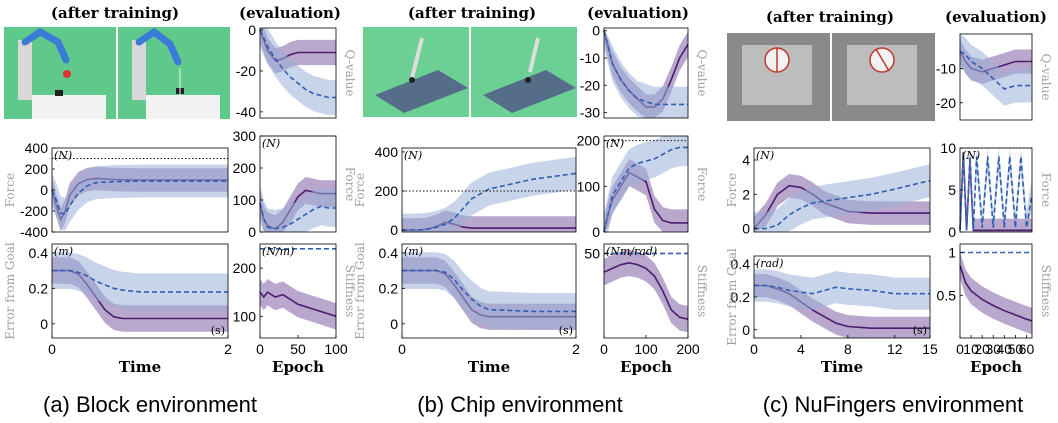 This screenshot has height=423, width=1058. I want to click on chip-q-ytick-label-1: -10, so click(590, 58).